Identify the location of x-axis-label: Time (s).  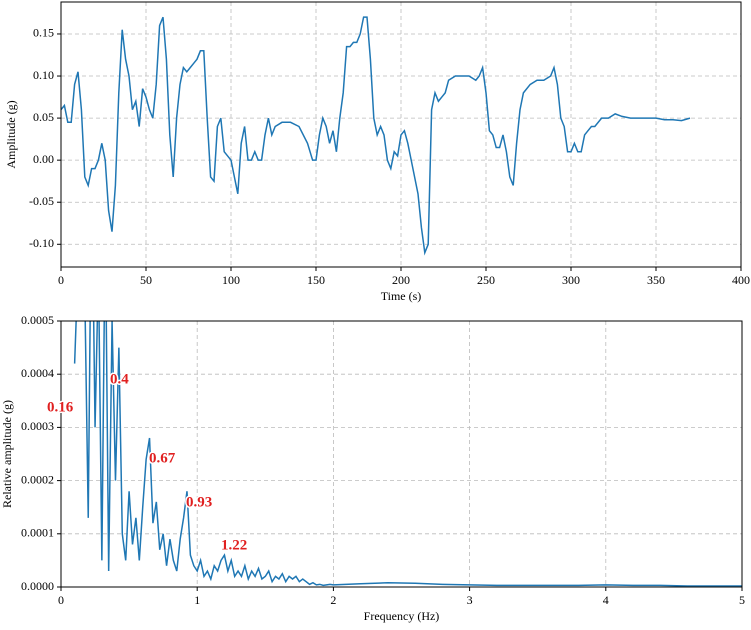
(401, 296).